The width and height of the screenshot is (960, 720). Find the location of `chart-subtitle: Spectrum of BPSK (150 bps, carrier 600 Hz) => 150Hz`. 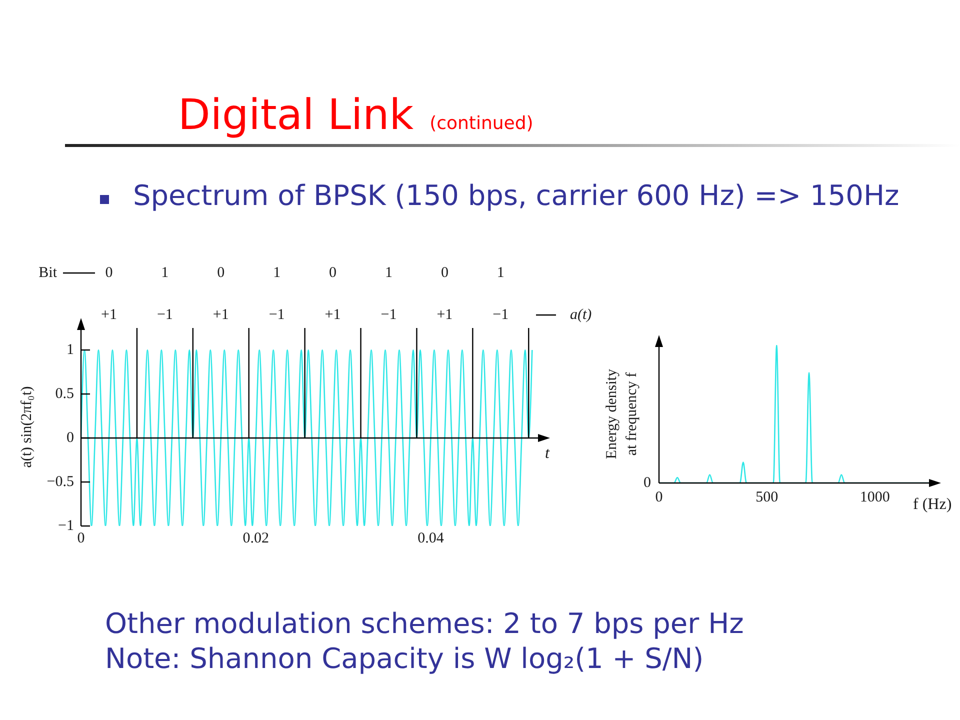

chart-subtitle: Spectrum of BPSK (150 bps, carrier 600 Hz) => 150Hz is located at coordinates (516, 195).